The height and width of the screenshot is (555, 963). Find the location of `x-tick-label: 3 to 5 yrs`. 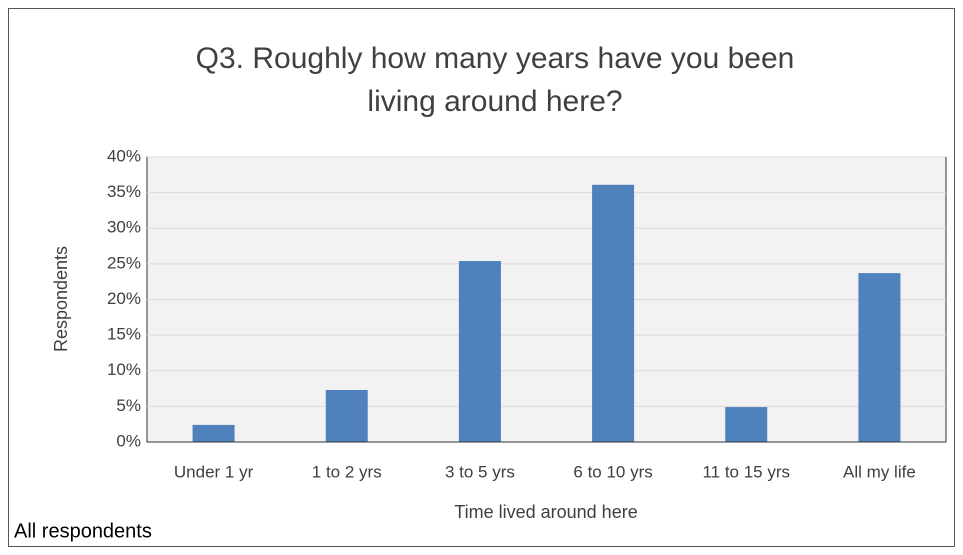

x-tick-label: 3 to 5 yrs is located at coordinates (480, 471).